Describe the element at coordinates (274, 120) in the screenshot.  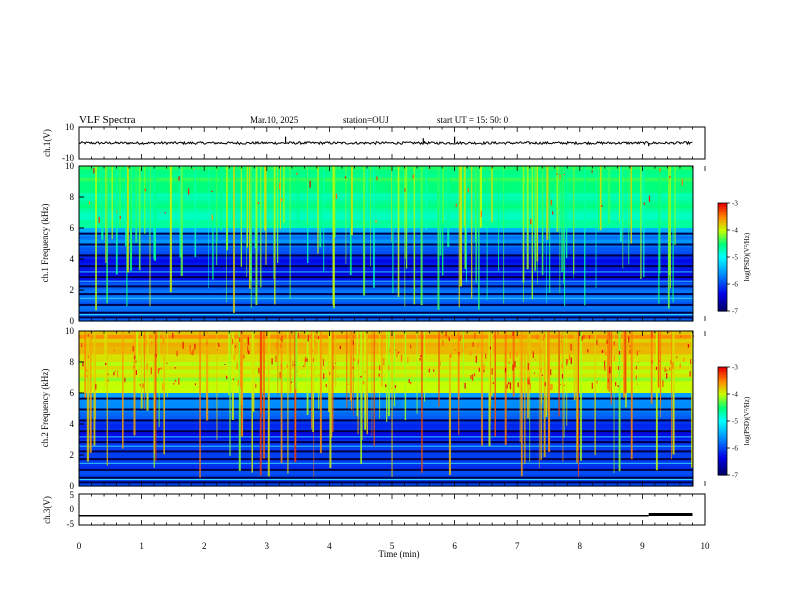
I see `date-label: Mar.10, 2025` at that location.